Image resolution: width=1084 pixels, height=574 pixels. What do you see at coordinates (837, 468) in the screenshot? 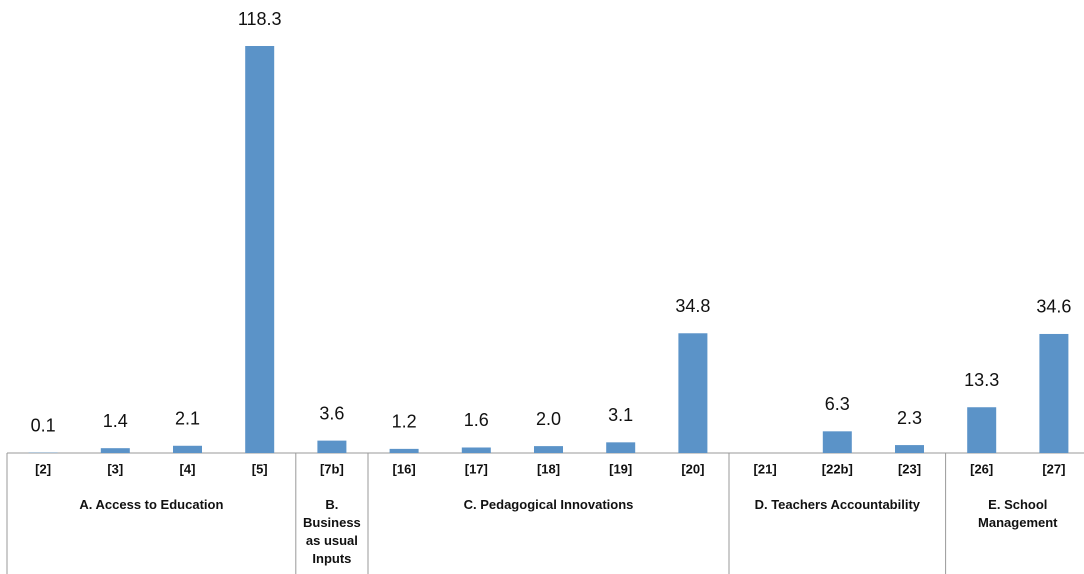
I see `x-tick-label: [22b]` at bounding box center [837, 468].